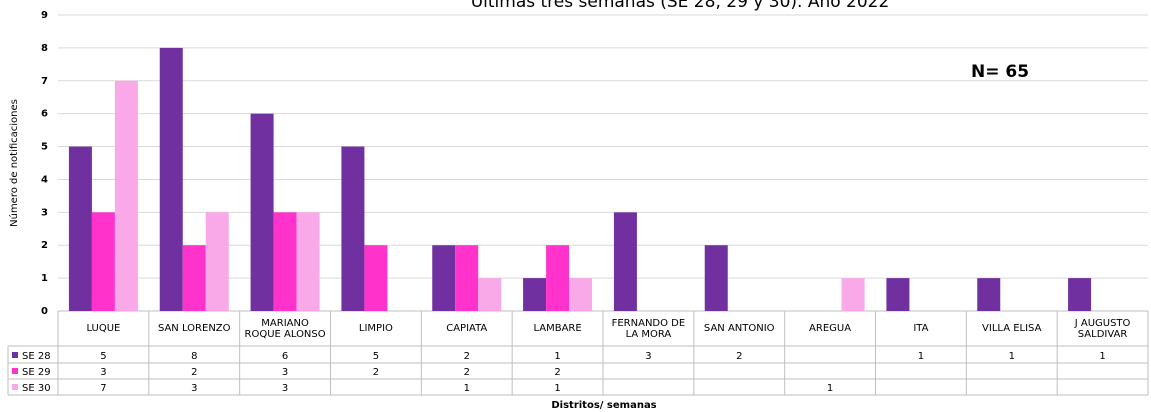 This screenshot has height=412, width=1151. What do you see at coordinates (44, 278) in the screenshot?
I see `y-tick-label: 1` at bounding box center [44, 278].